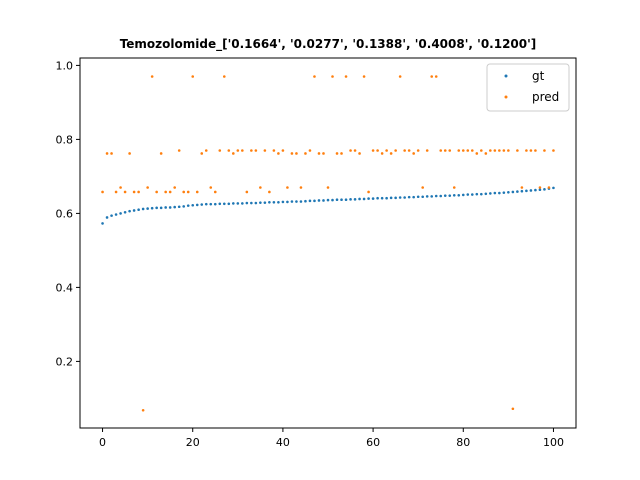 This screenshot has height=480, width=640. I want to click on legend-label-gt: gt, so click(538, 76).